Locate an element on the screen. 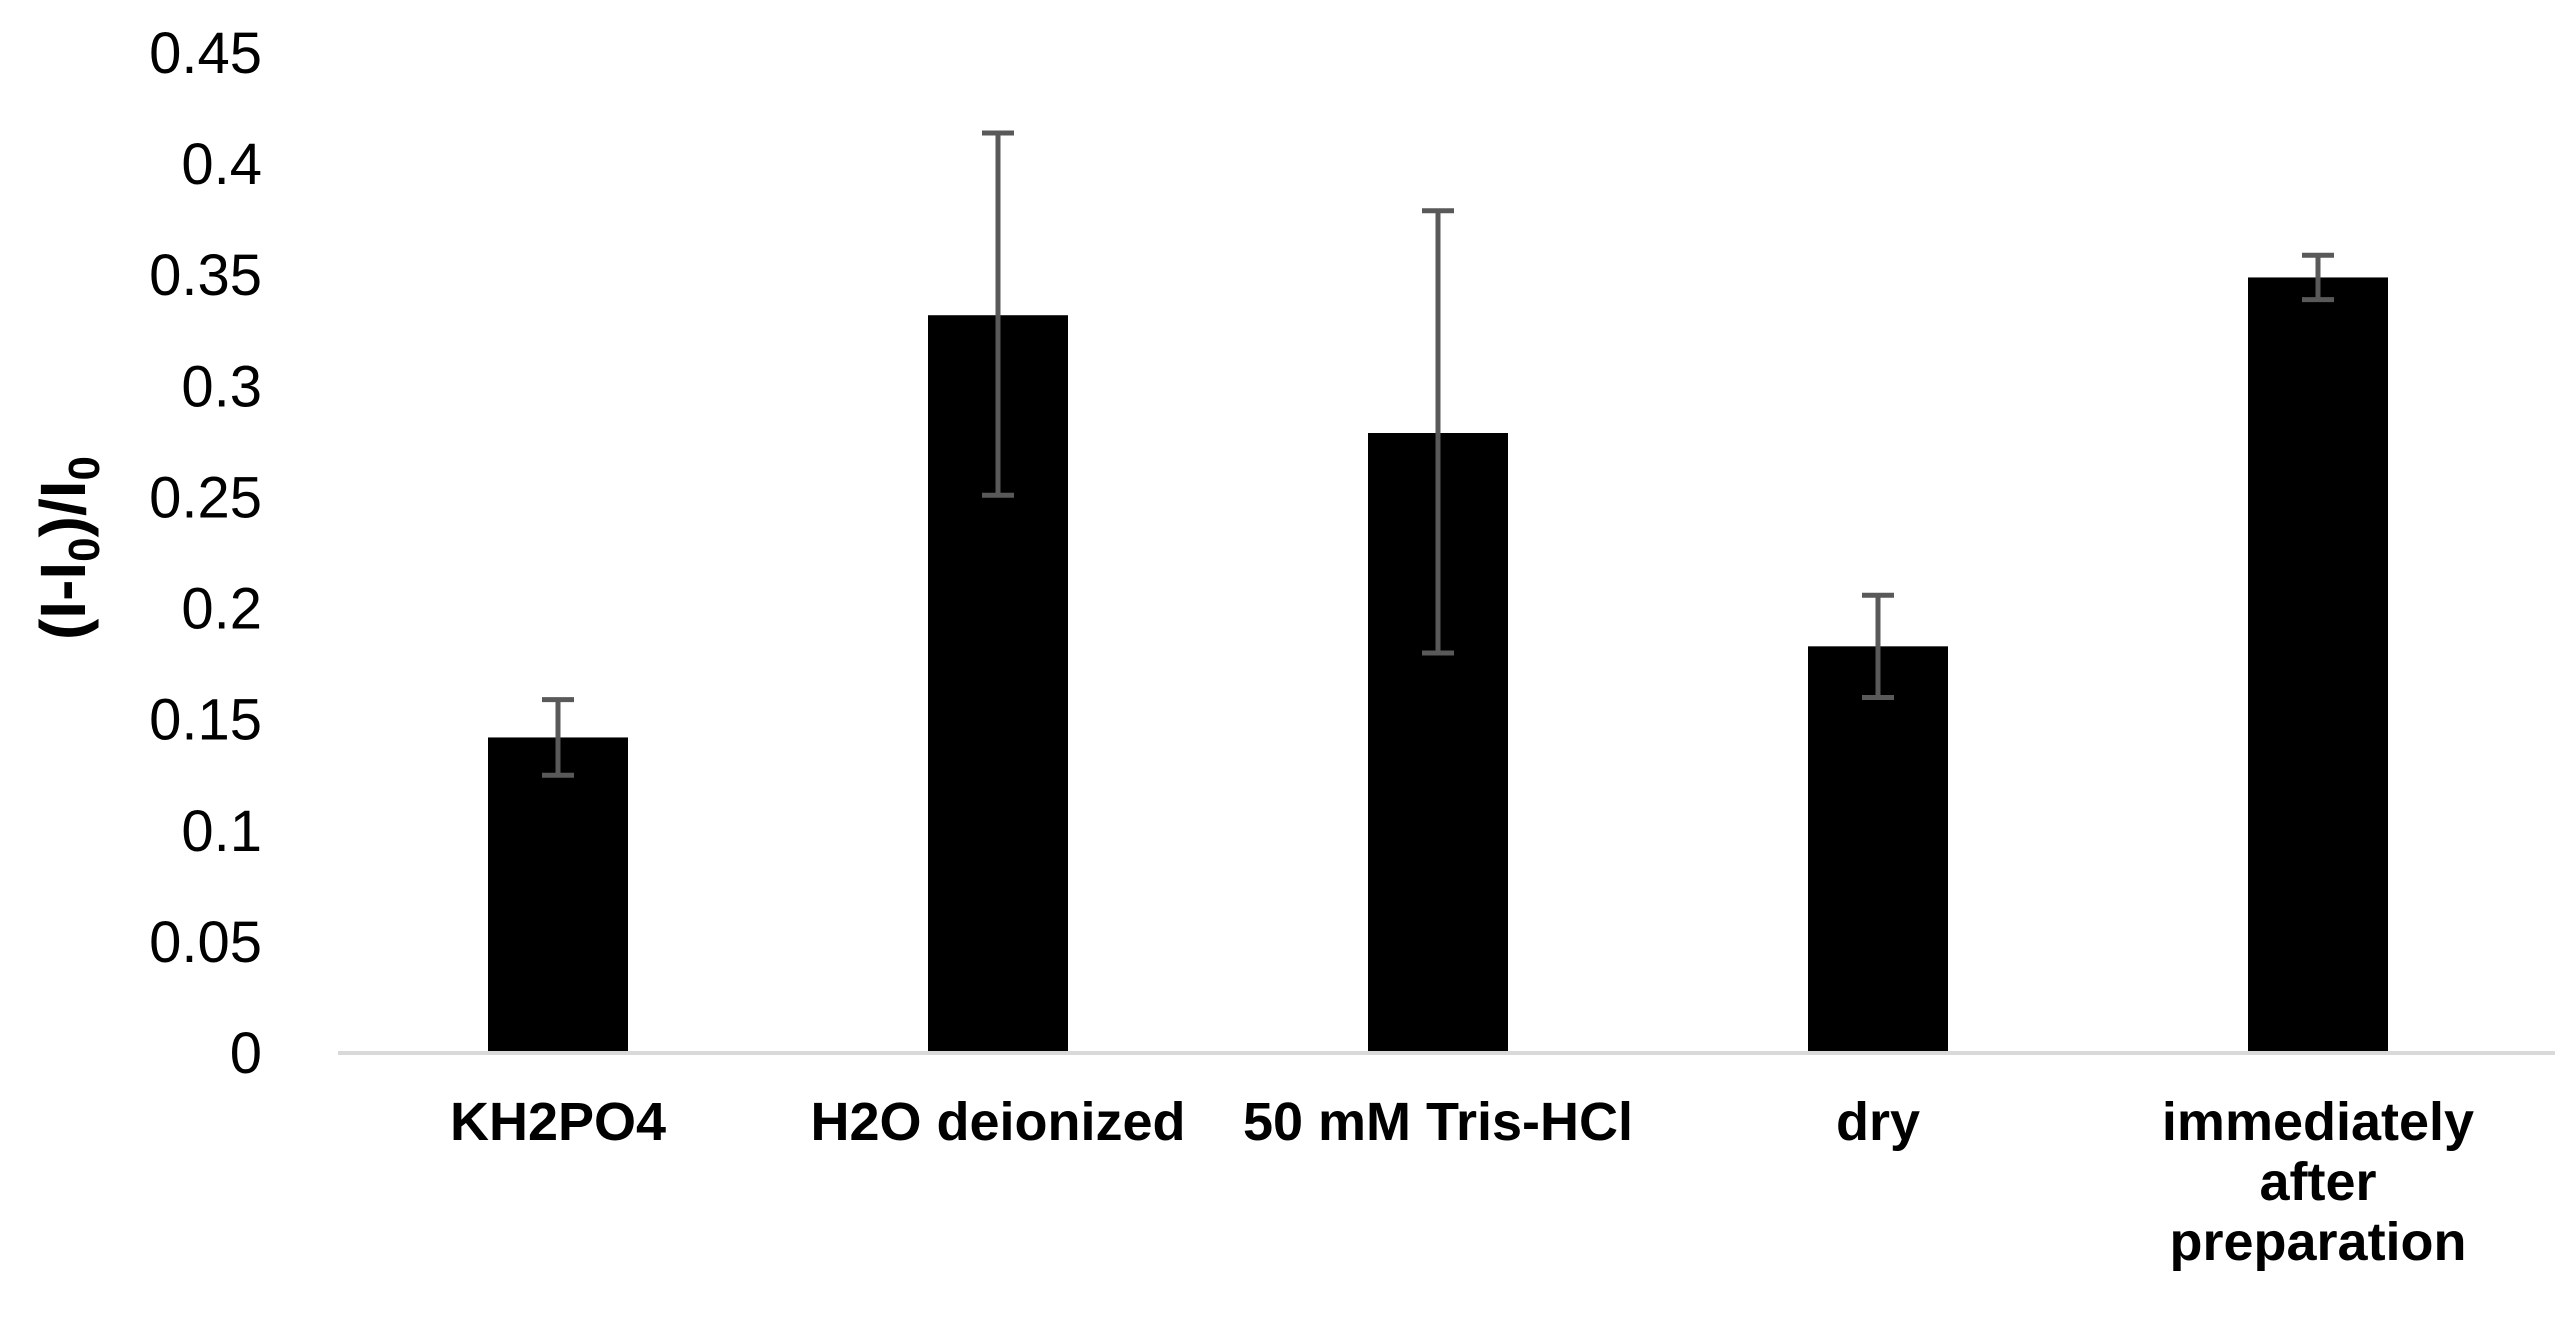  y-axis-title-sub2: 0 is located at coordinates (84, 468).